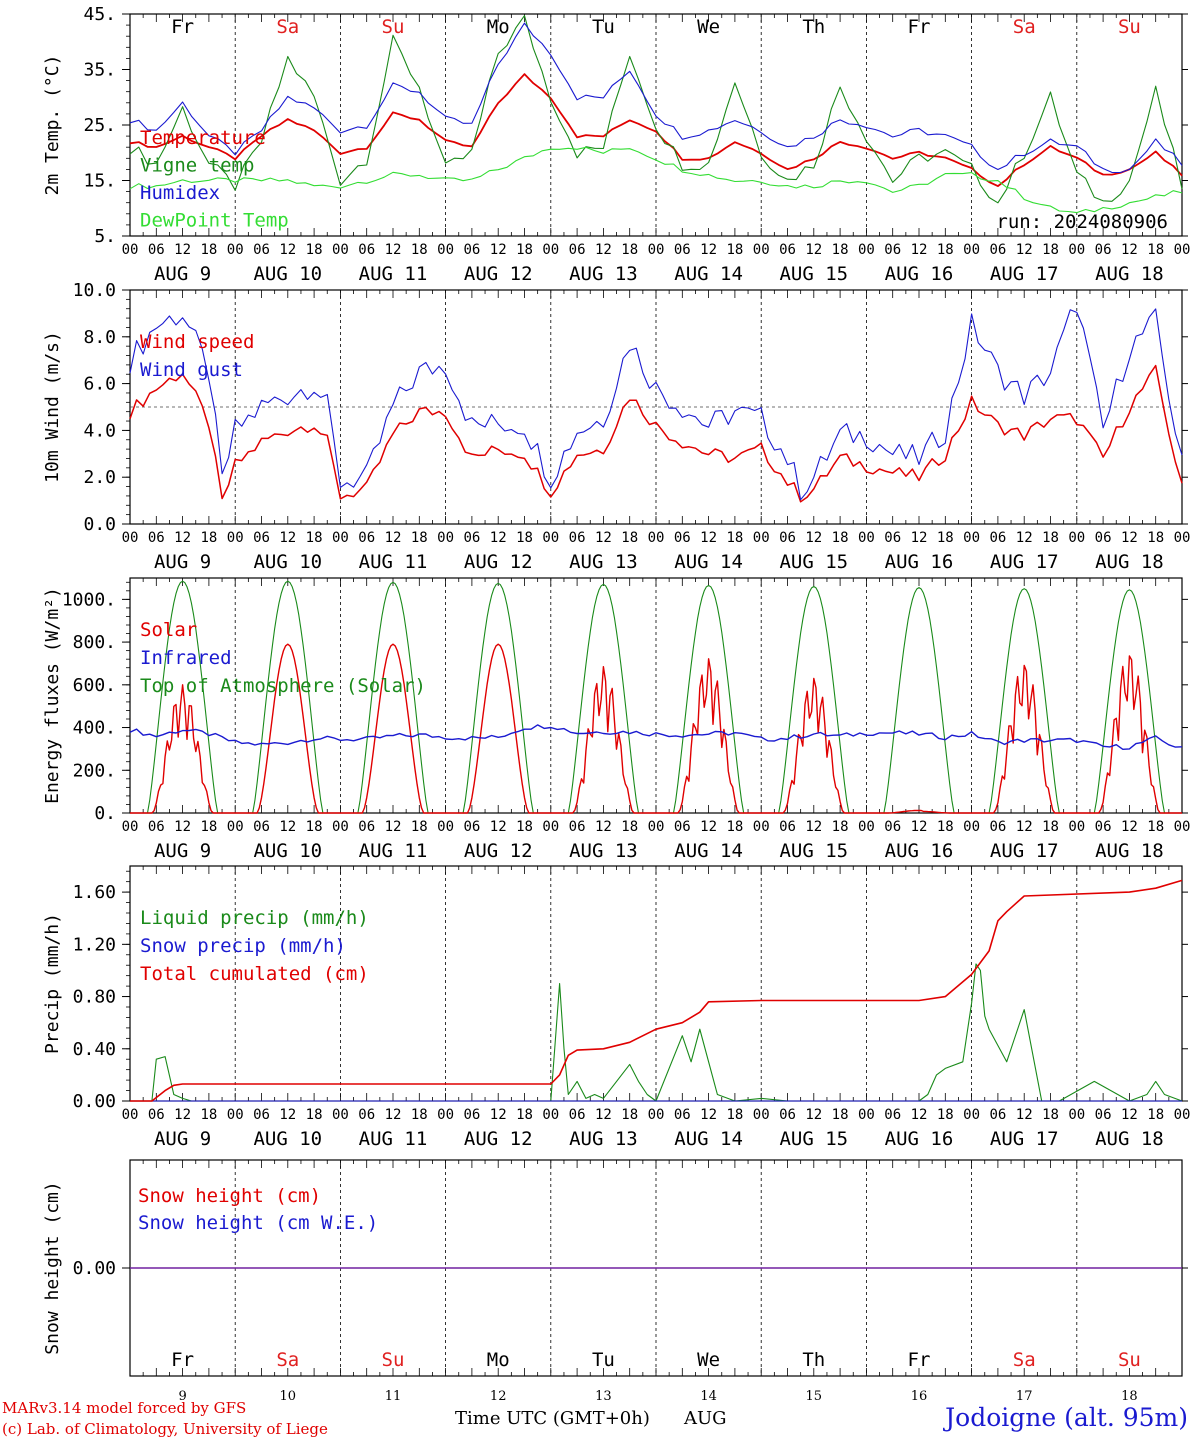 The width and height of the screenshot is (1194, 1440). I want to click on y-tick-label: 600., so click(94, 685).